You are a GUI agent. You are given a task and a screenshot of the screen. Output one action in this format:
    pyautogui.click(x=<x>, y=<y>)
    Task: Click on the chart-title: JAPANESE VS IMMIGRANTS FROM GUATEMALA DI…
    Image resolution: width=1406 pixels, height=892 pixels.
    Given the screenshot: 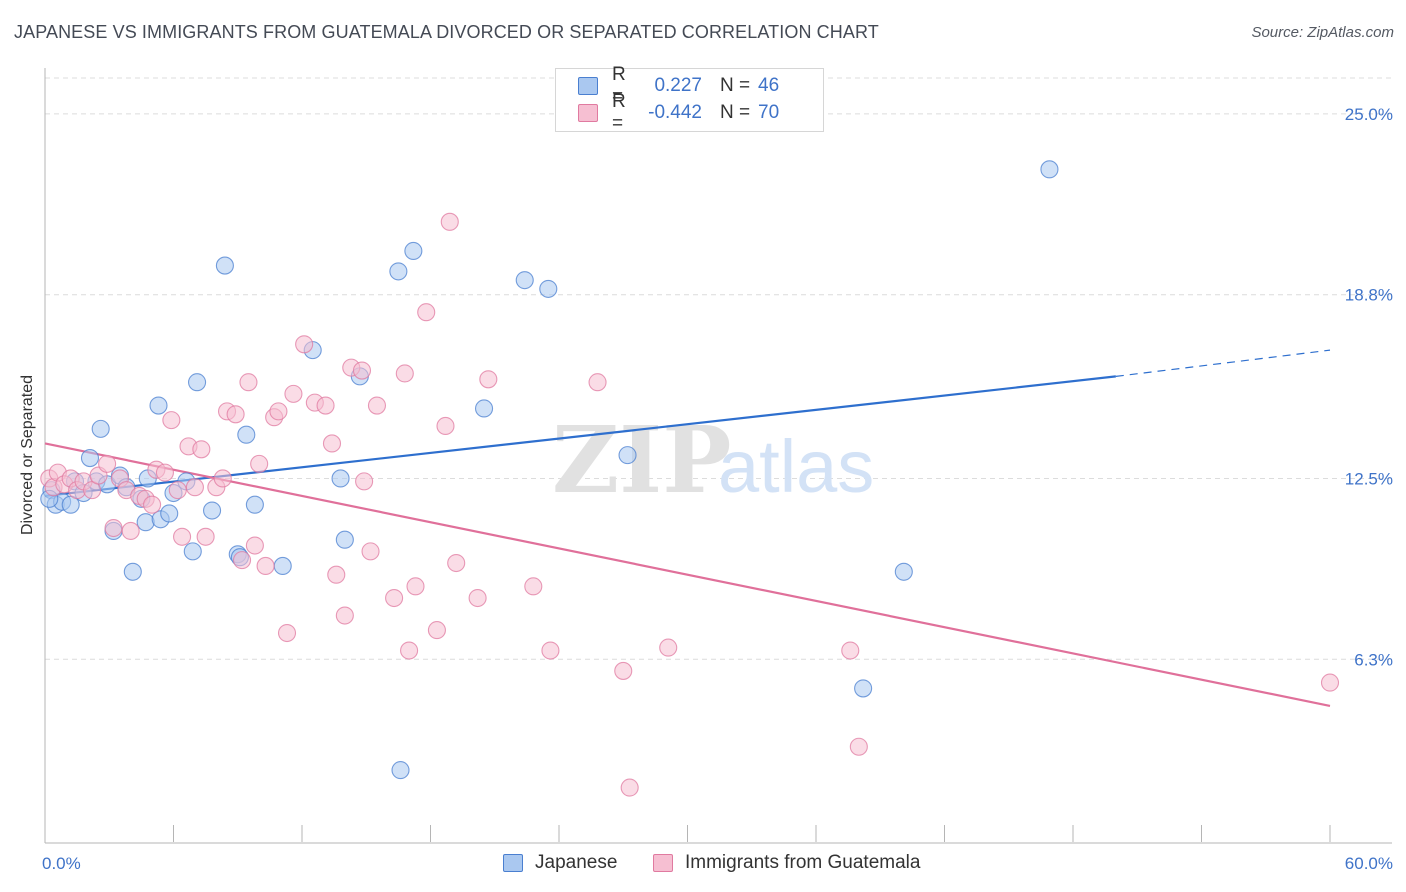 What is the action you would take?
    pyautogui.click(x=446, y=32)
    